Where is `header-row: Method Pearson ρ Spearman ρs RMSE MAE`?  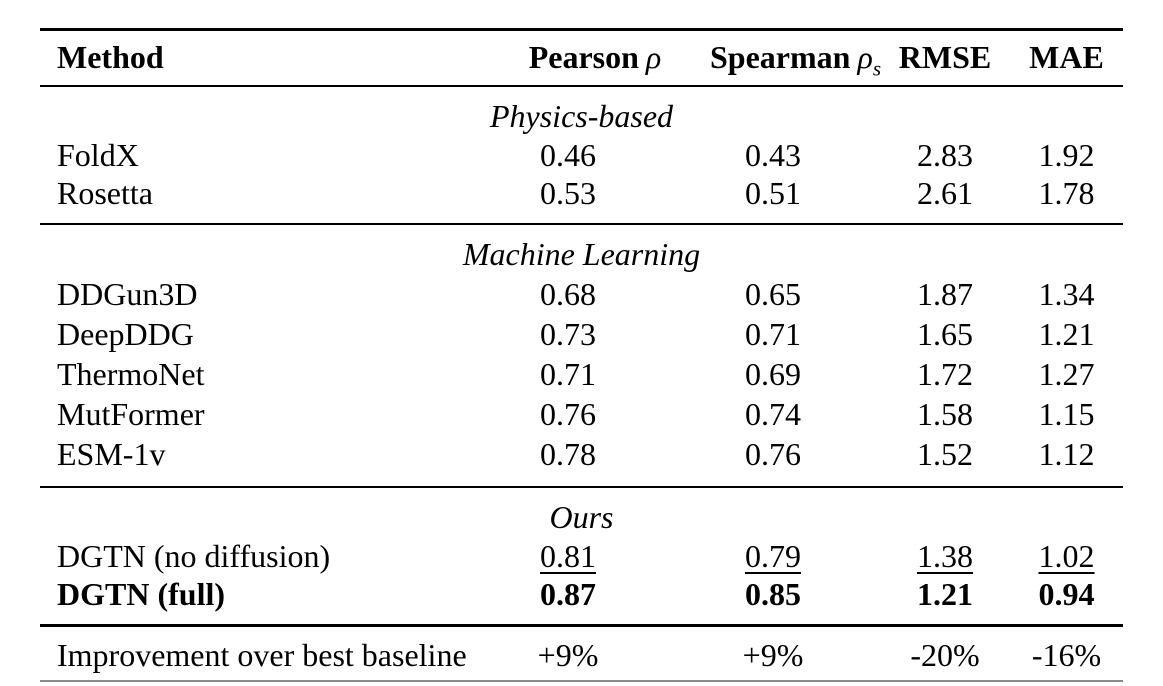 header-row: Method Pearson ρ Spearman ρs RMSE MAE is located at coordinates (581, 58).